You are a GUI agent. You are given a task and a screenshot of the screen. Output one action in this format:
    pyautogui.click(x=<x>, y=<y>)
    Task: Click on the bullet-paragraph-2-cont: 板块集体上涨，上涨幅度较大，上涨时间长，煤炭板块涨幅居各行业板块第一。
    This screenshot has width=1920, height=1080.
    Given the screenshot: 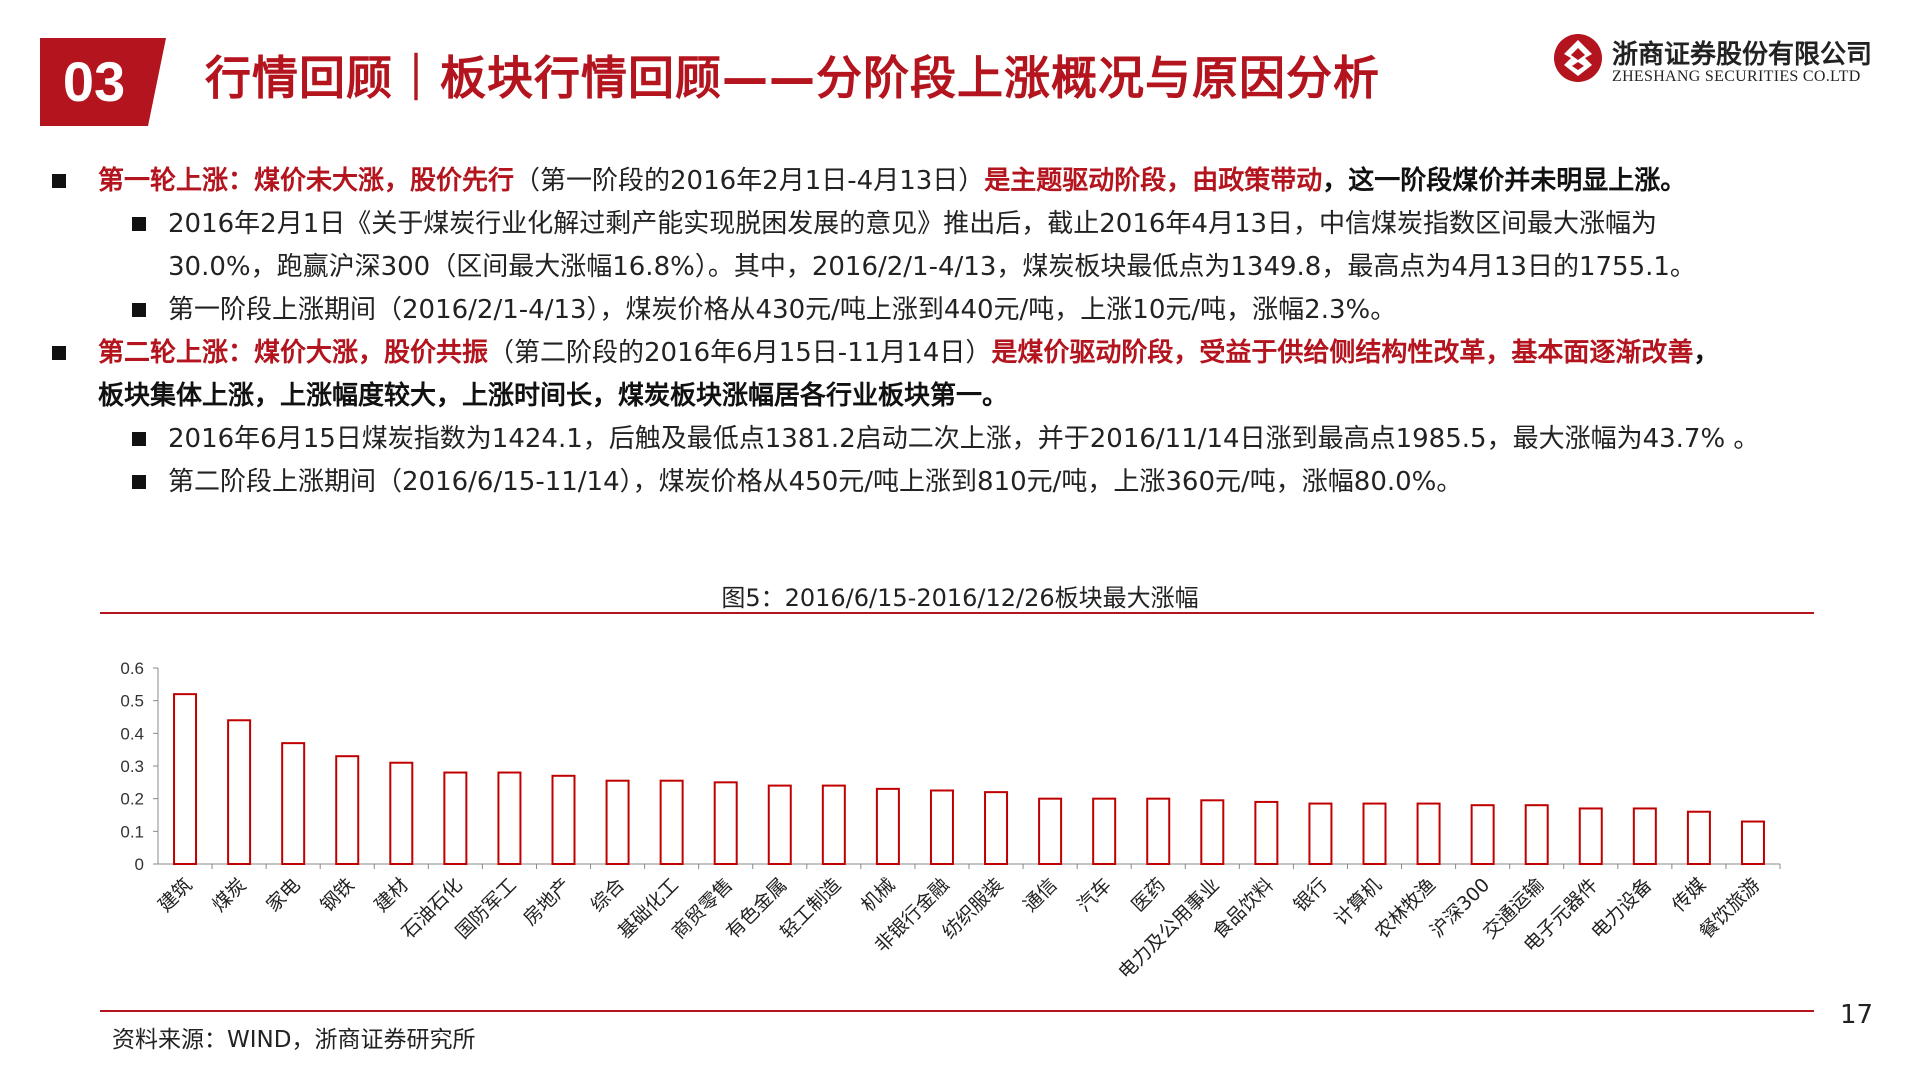 What is the action you would take?
    pyautogui.click(x=967, y=396)
    